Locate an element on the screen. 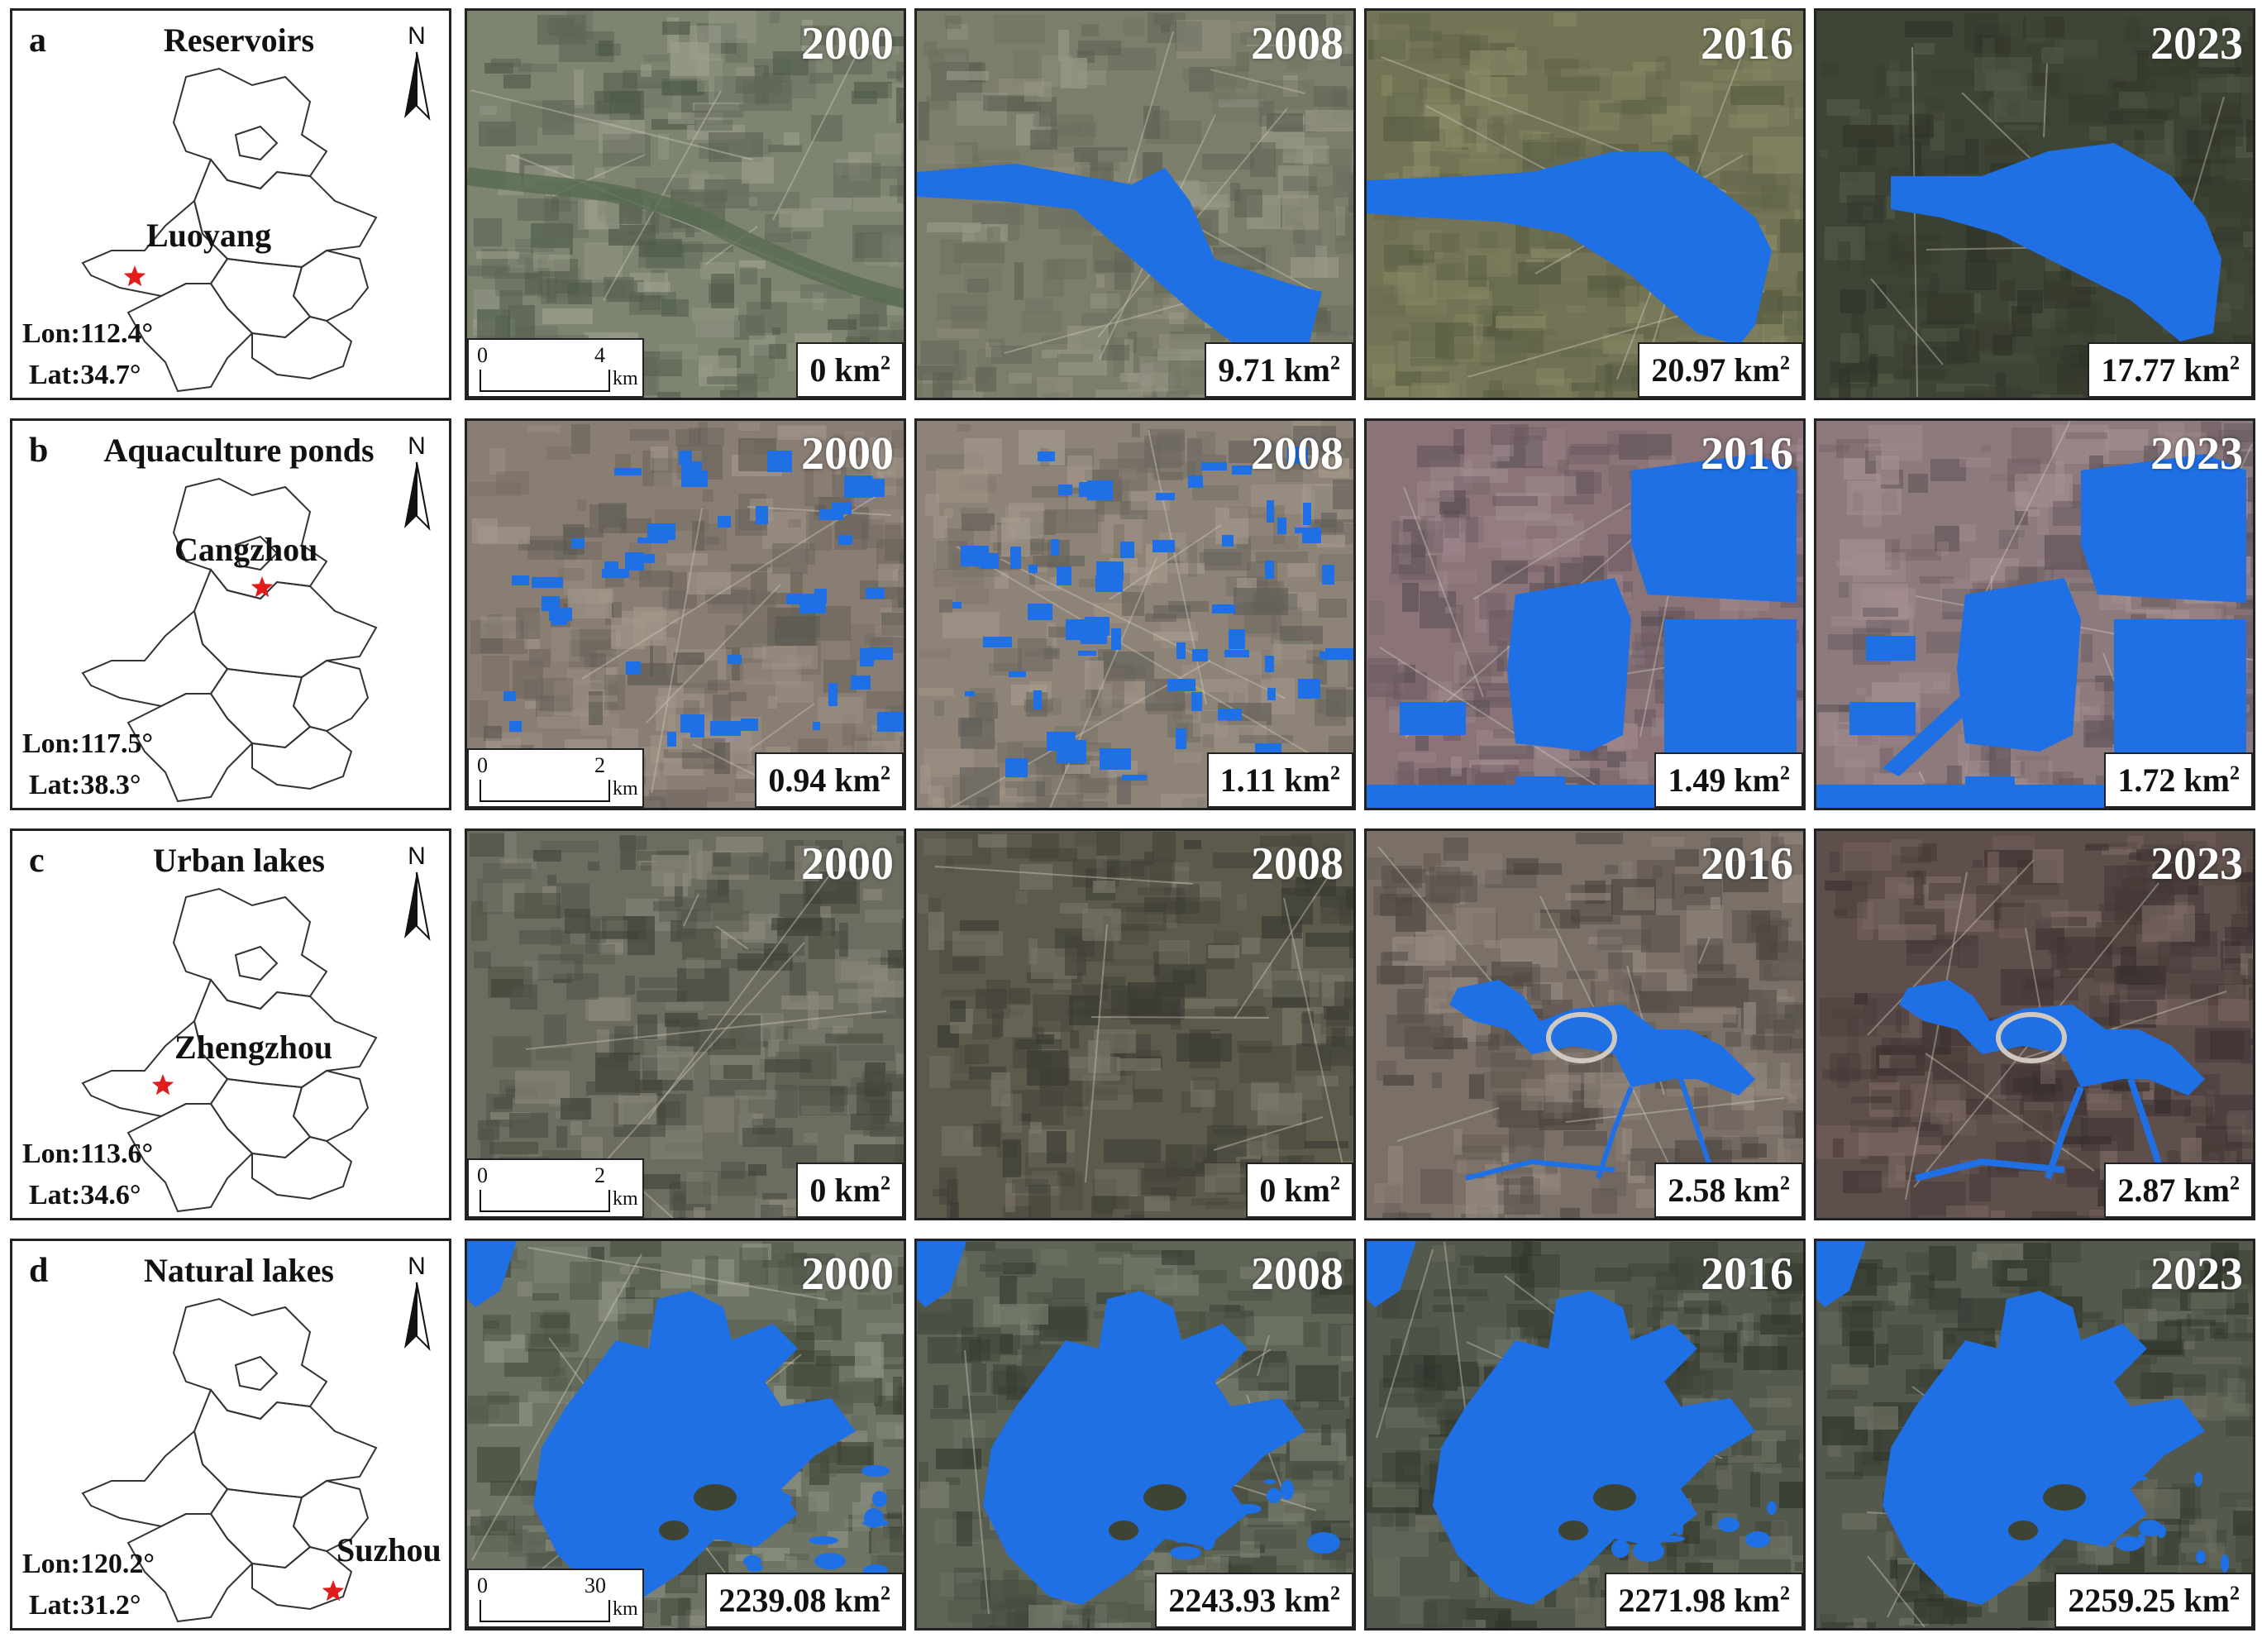 The width and height of the screenshot is (2262, 1652). scale-bar-line is located at coordinates (545, 791).